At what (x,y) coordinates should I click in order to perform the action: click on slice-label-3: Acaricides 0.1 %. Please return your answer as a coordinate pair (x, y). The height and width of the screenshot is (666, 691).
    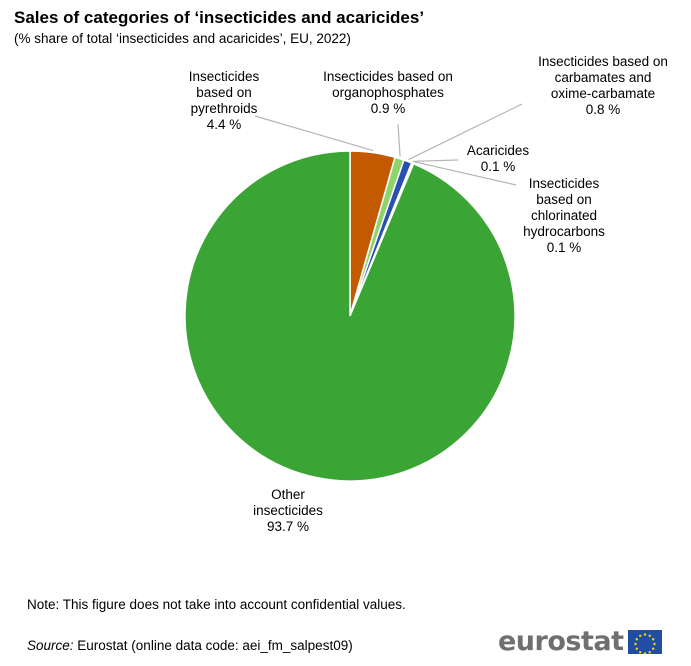
    Looking at the image, I should click on (498, 158).